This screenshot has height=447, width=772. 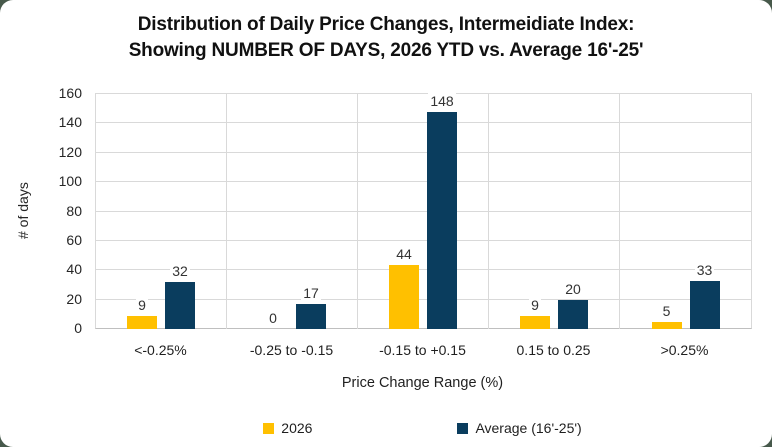 What do you see at coordinates (74, 298) in the screenshot?
I see `y-tick-label: 20` at bounding box center [74, 298].